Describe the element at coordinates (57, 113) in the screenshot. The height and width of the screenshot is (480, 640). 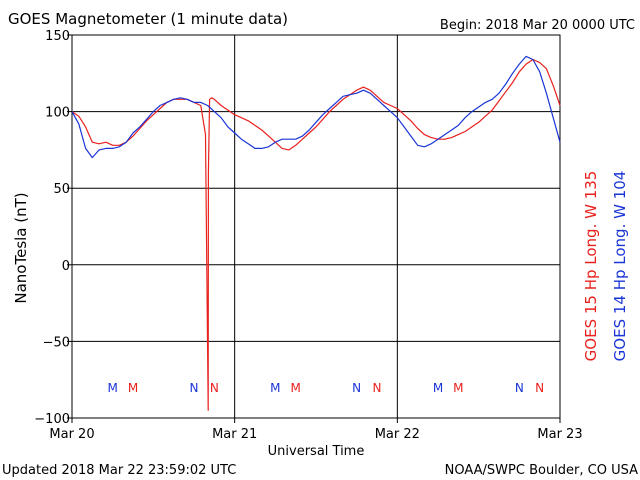
I see `y-tick-label: 100` at that location.